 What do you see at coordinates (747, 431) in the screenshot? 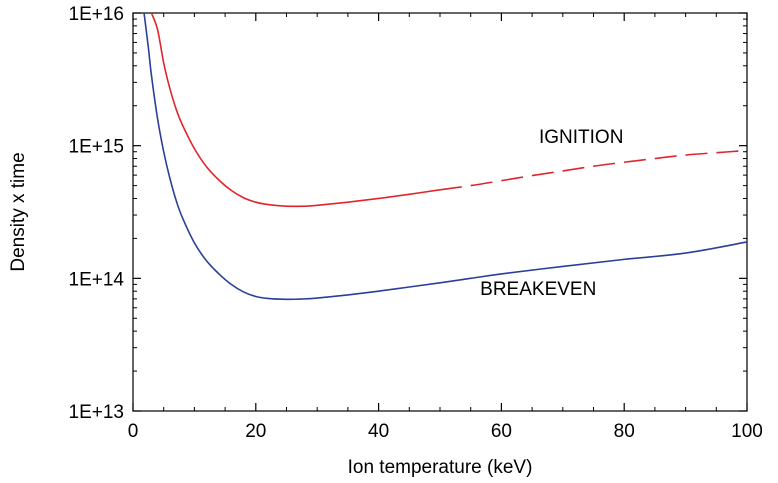
I see `x-tick-label: 100` at bounding box center [747, 431].